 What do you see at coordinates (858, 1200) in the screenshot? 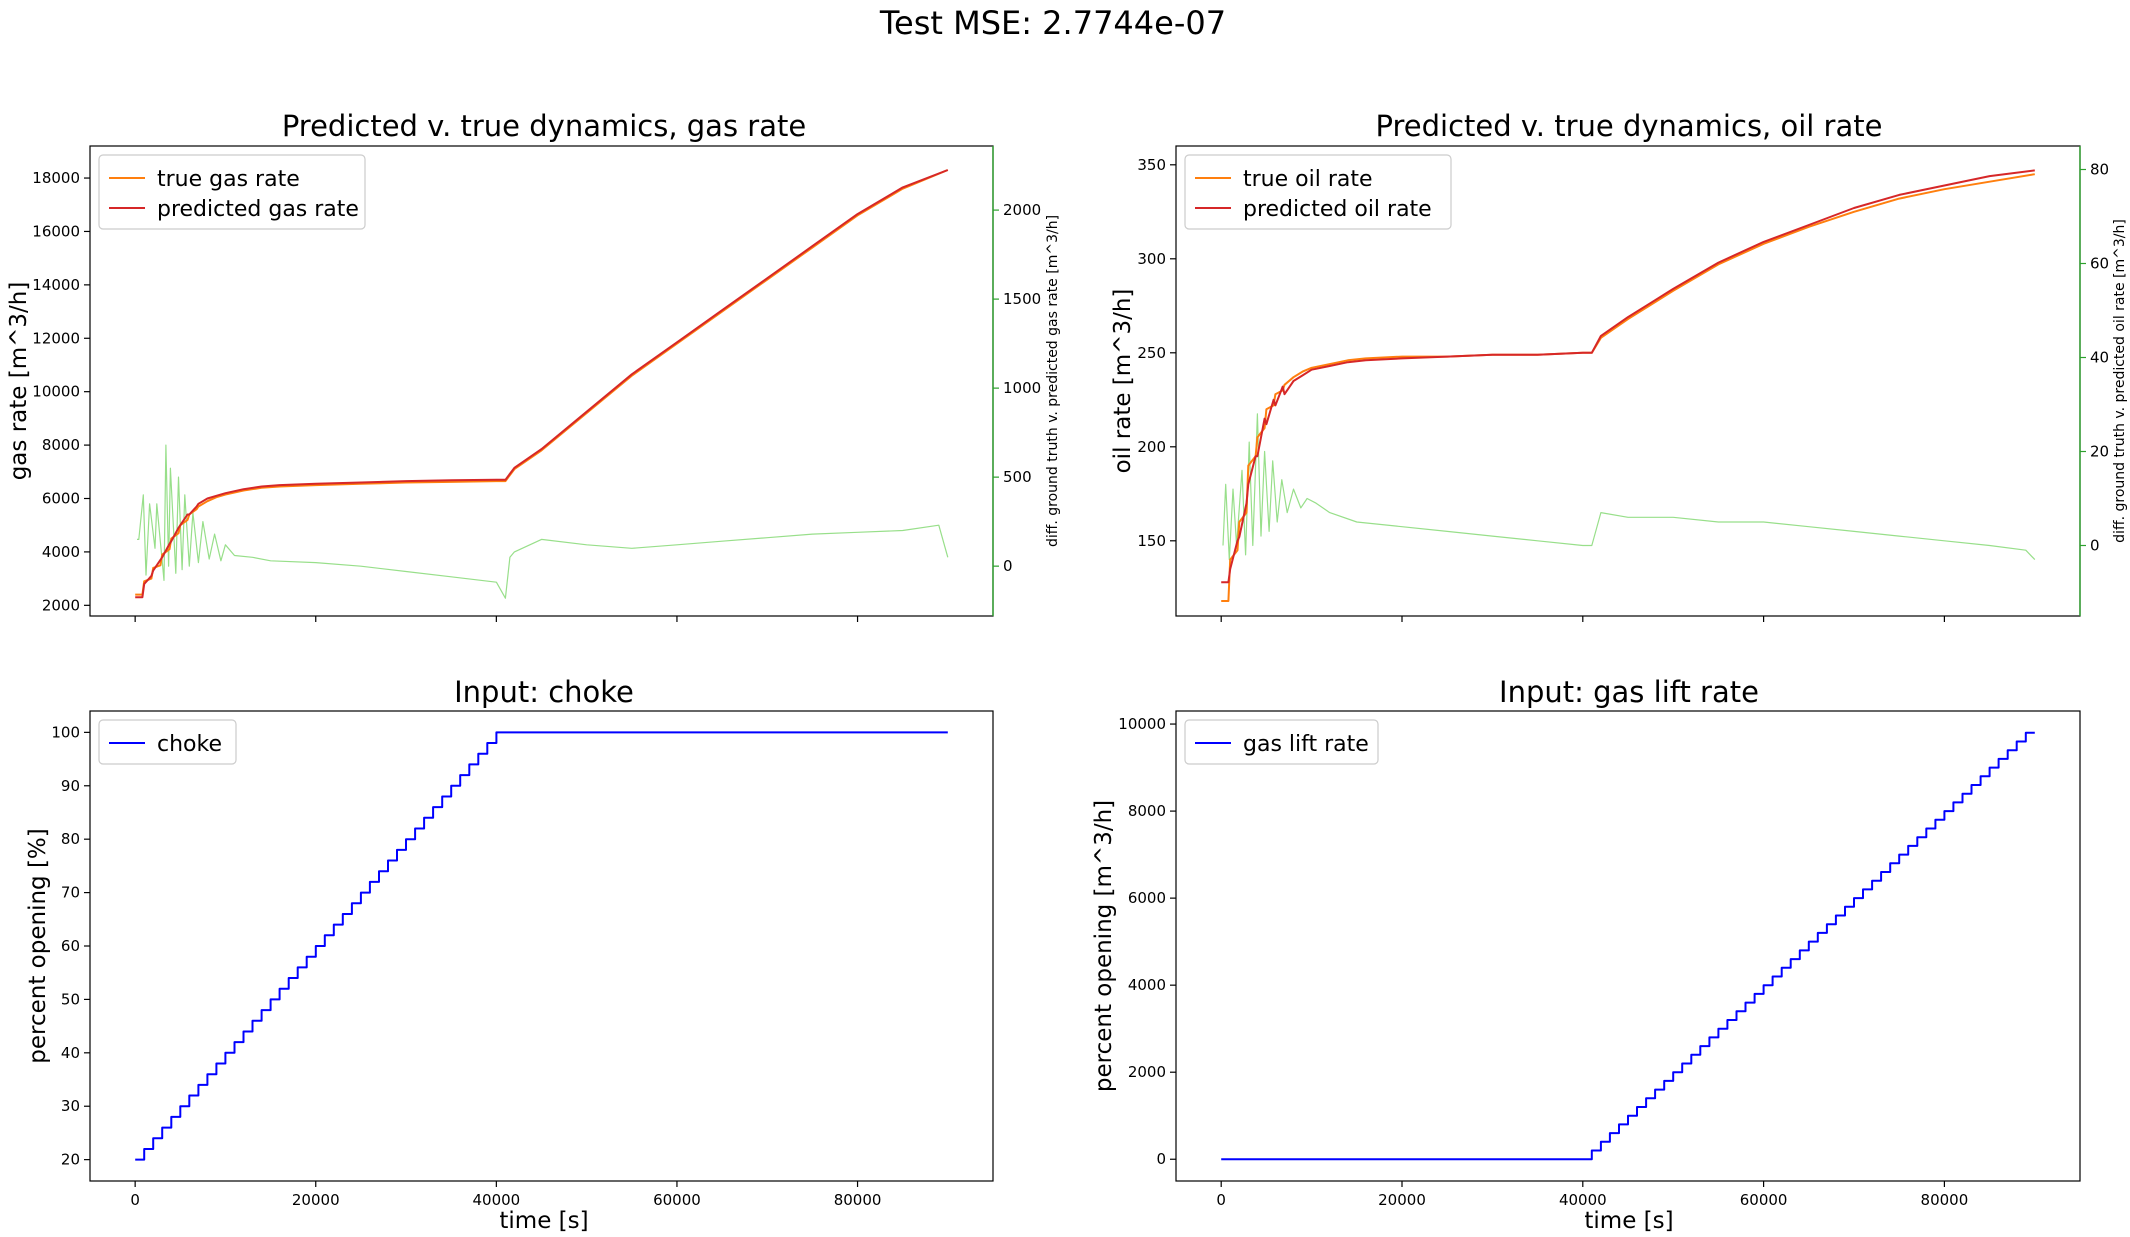
I see `choke-xtick-label: 80000` at bounding box center [858, 1200].